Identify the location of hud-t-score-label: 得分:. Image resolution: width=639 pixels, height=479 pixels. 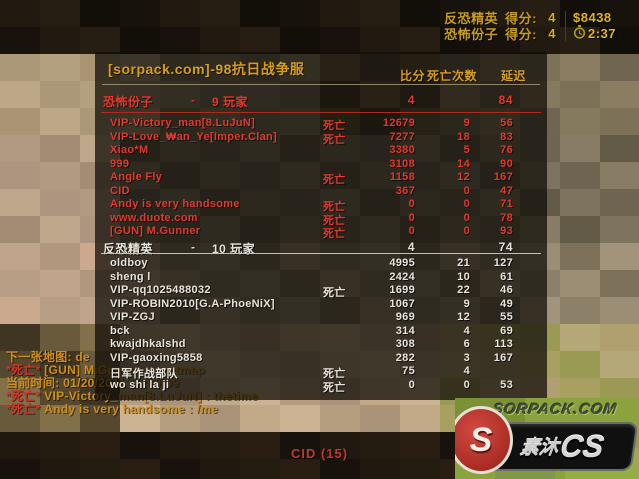
(521, 34).